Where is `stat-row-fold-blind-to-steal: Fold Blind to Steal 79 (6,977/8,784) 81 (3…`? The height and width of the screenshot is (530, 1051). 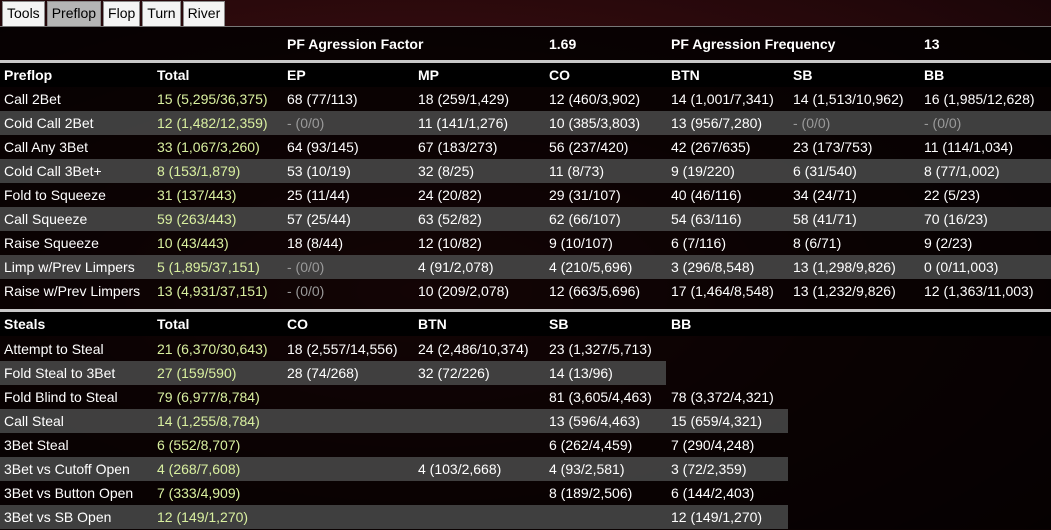
stat-row-fold-blind-to-steal: Fold Blind to Steal 79 (6,977/8,784) 81 (3… is located at coordinates (394, 397).